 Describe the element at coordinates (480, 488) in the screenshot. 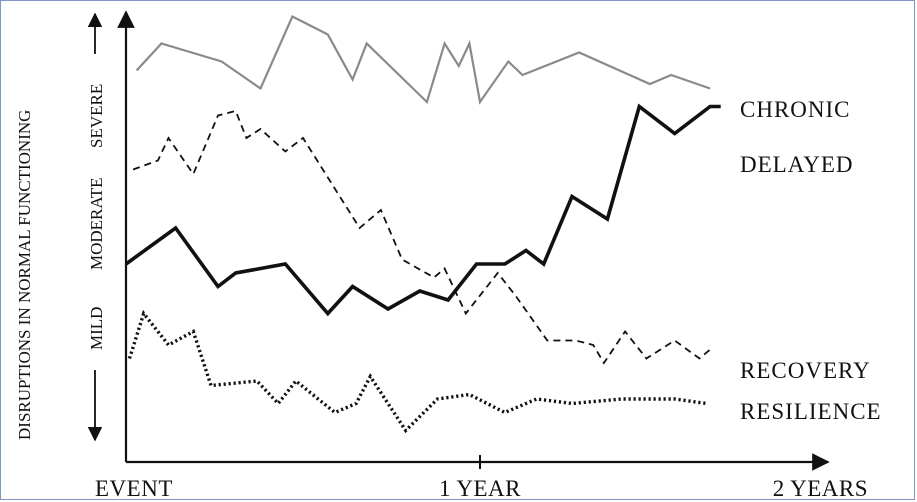

I see `x-tick-label: 1 YEAR` at that location.